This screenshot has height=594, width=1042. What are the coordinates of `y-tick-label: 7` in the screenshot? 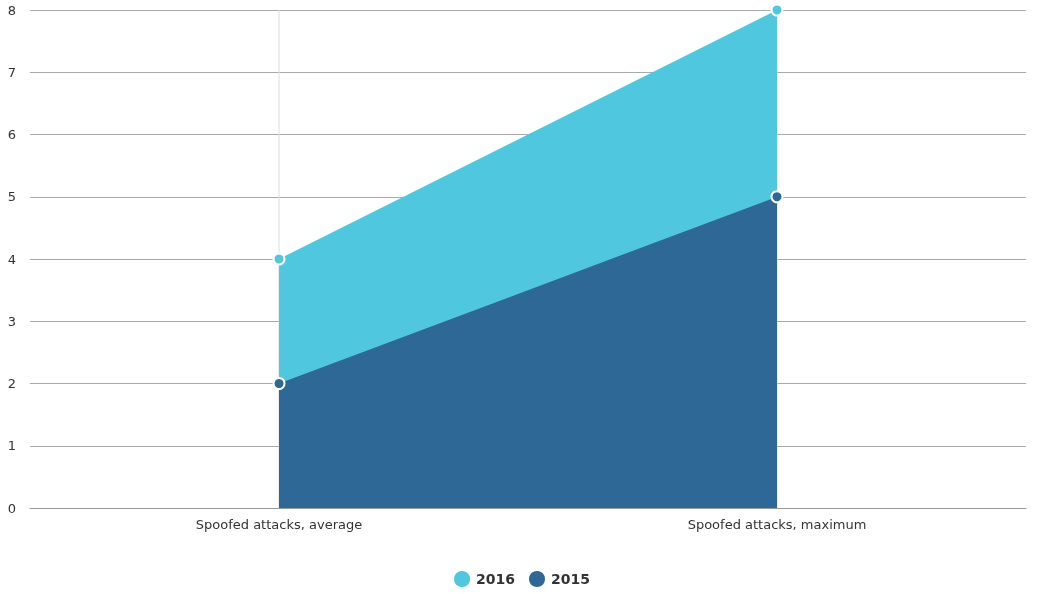 It's located at (11, 72).